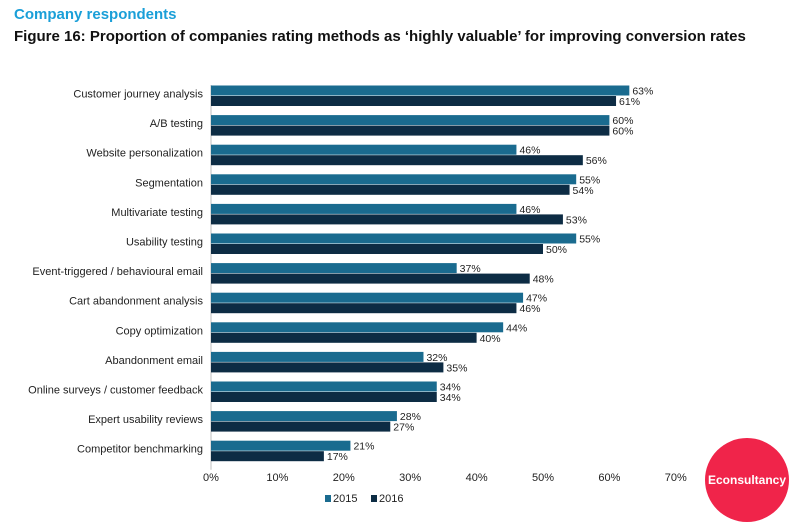 This screenshot has height=531, width=800. I want to click on category-label: Copy optimization, so click(159, 331).